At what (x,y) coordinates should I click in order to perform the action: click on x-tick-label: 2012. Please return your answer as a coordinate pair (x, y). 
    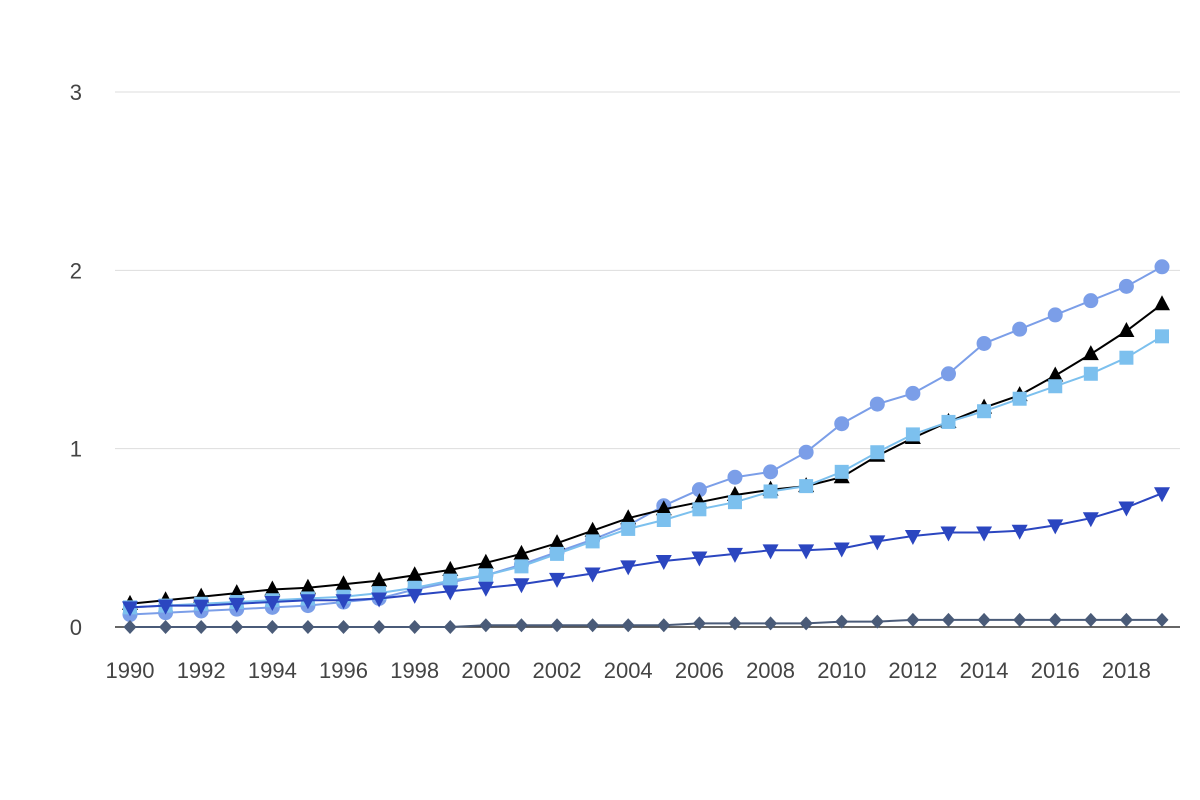
    Looking at the image, I should click on (912, 670).